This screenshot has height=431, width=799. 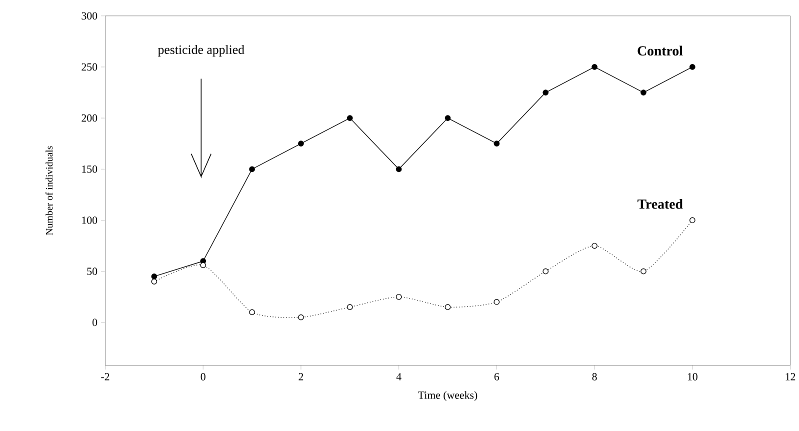 What do you see at coordinates (497, 376) in the screenshot?
I see `x-tick-label: 6` at bounding box center [497, 376].